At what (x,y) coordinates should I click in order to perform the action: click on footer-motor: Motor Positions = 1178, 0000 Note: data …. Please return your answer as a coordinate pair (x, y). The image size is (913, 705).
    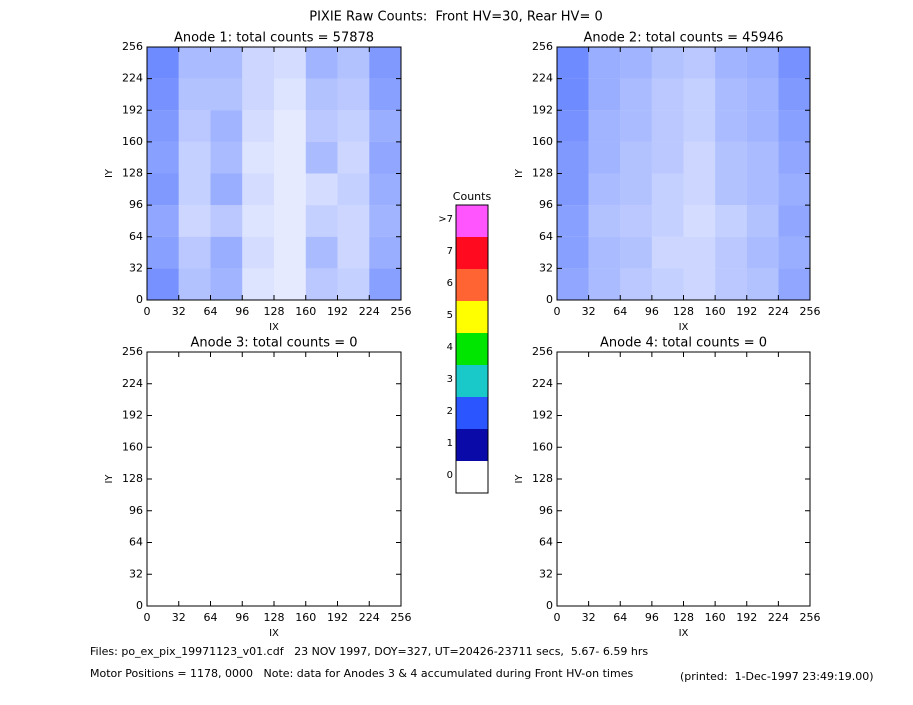
    Looking at the image, I should click on (361, 673).